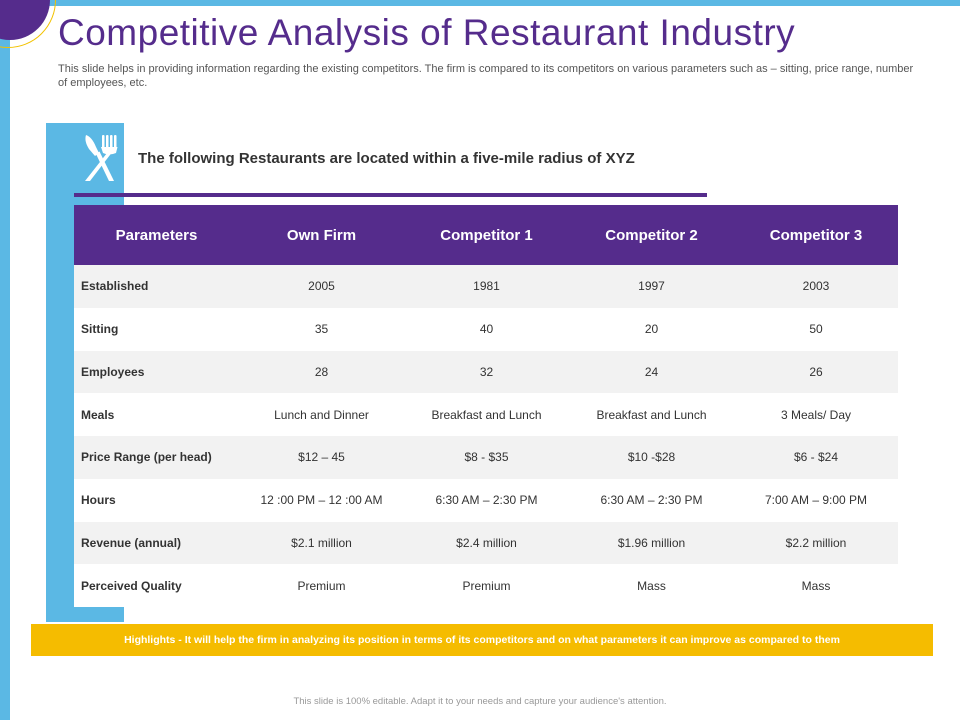 This screenshot has width=960, height=720. What do you see at coordinates (816, 372) in the screenshot?
I see `table-cell: 26` at bounding box center [816, 372].